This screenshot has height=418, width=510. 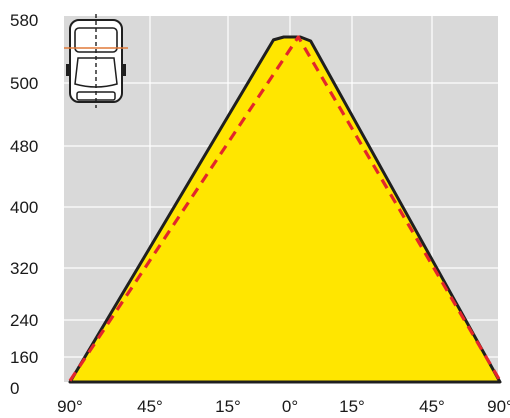 I want to click on y-tick-label: 320, so click(x=24, y=268).